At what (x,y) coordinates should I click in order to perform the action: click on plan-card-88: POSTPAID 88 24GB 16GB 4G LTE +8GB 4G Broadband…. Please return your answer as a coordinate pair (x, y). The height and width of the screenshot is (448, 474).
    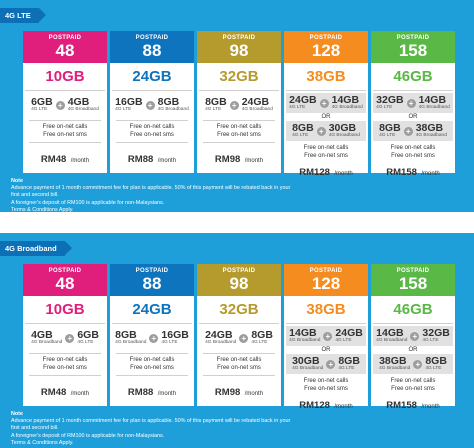
    Looking at the image, I should click on (152, 102).